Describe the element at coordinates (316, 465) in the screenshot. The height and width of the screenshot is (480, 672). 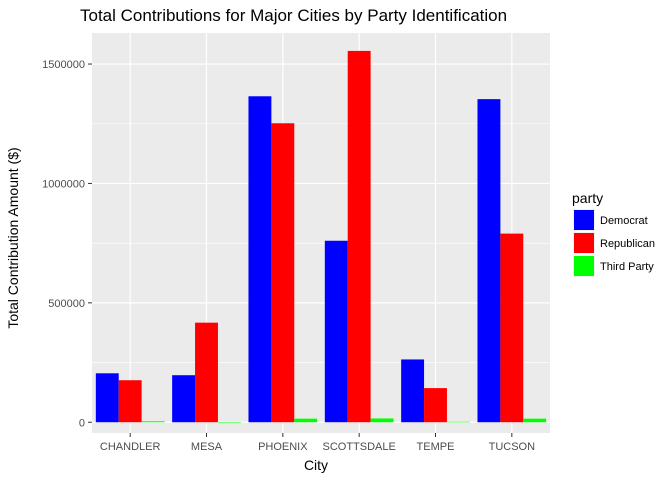
I see `x-axis-title: City` at that location.